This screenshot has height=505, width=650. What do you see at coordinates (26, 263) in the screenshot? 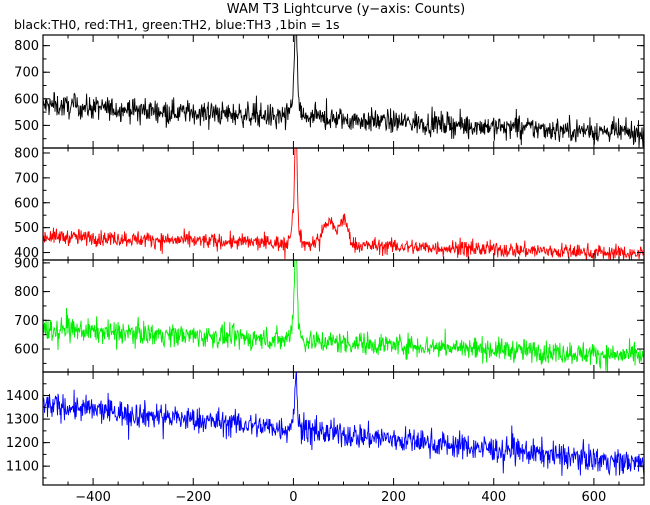
I see `y-tick-label: 900` at bounding box center [26, 263].